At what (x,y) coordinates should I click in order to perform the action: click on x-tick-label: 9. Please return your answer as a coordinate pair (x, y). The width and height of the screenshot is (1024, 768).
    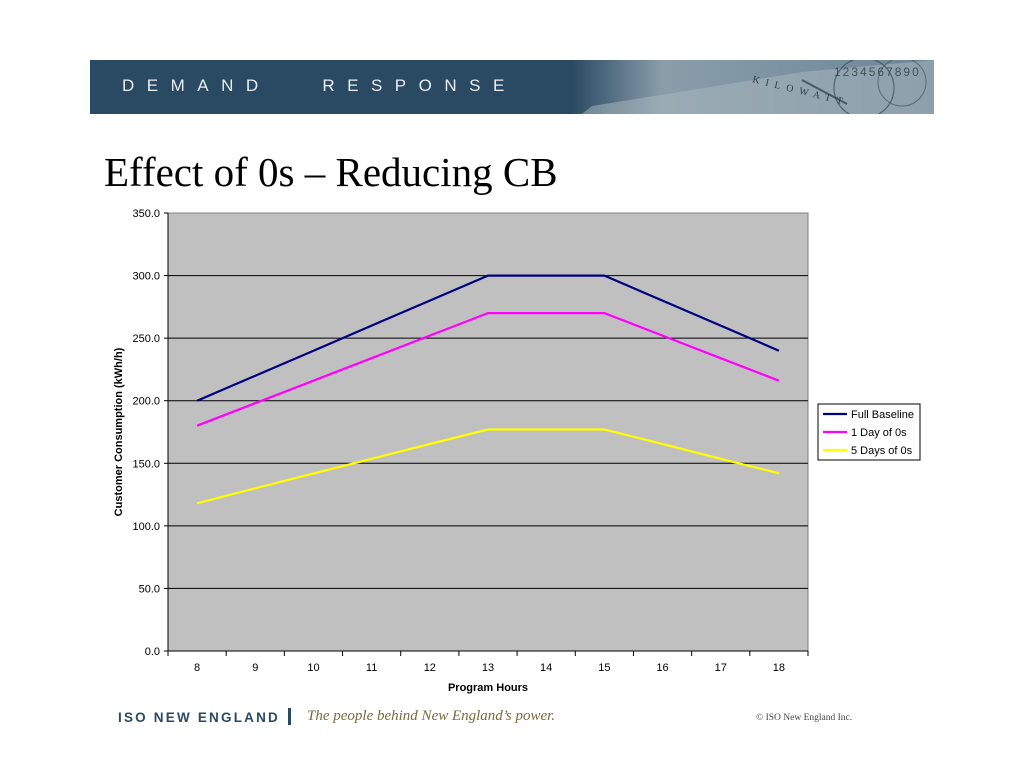
    Looking at the image, I should click on (255, 668).